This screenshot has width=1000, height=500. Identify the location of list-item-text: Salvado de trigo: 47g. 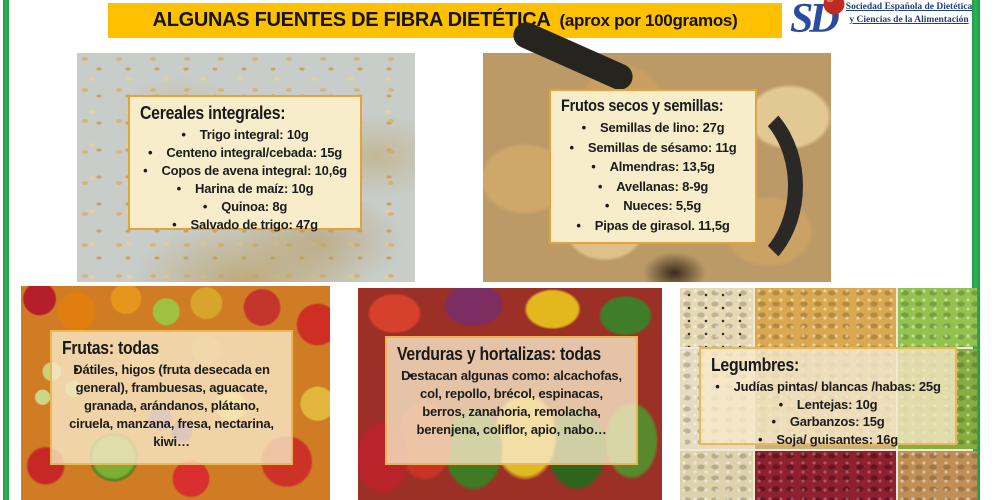
(254, 224).